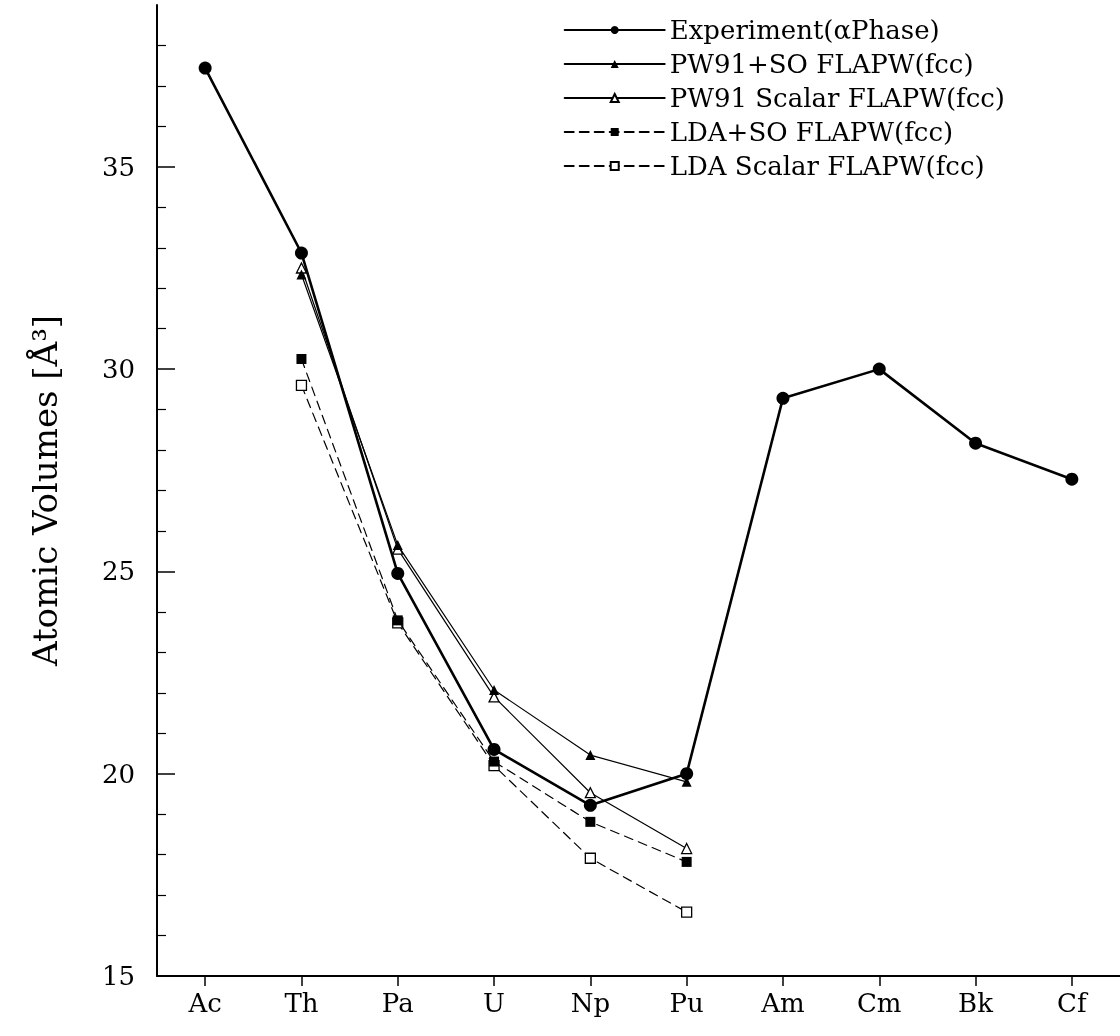 This screenshot has width=1120, height=1036. I want to click on y-axis-title: Atomic Volumes [Å³], so click(45, 491).